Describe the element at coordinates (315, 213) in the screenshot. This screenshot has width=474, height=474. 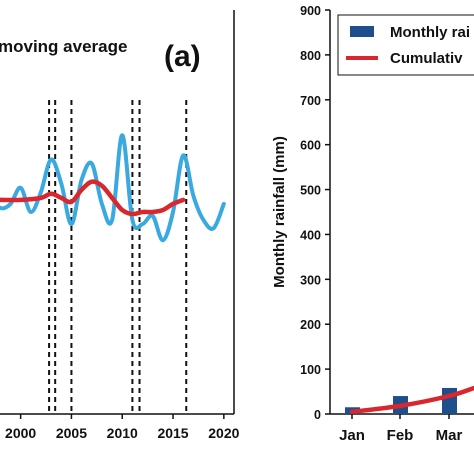
I see `panel-b-y-ticks: 0 100 200 300 400 500 600 700 800 900` at that location.